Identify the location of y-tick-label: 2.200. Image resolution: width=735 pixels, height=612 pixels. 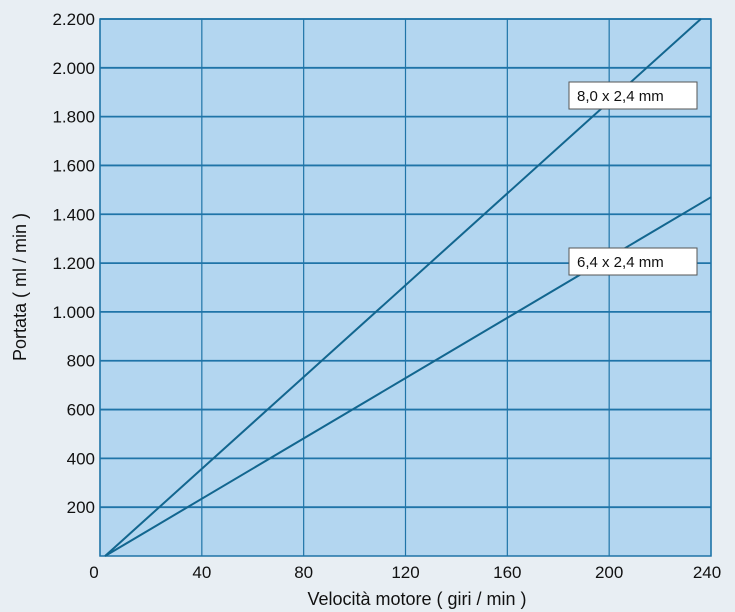
(73, 19).